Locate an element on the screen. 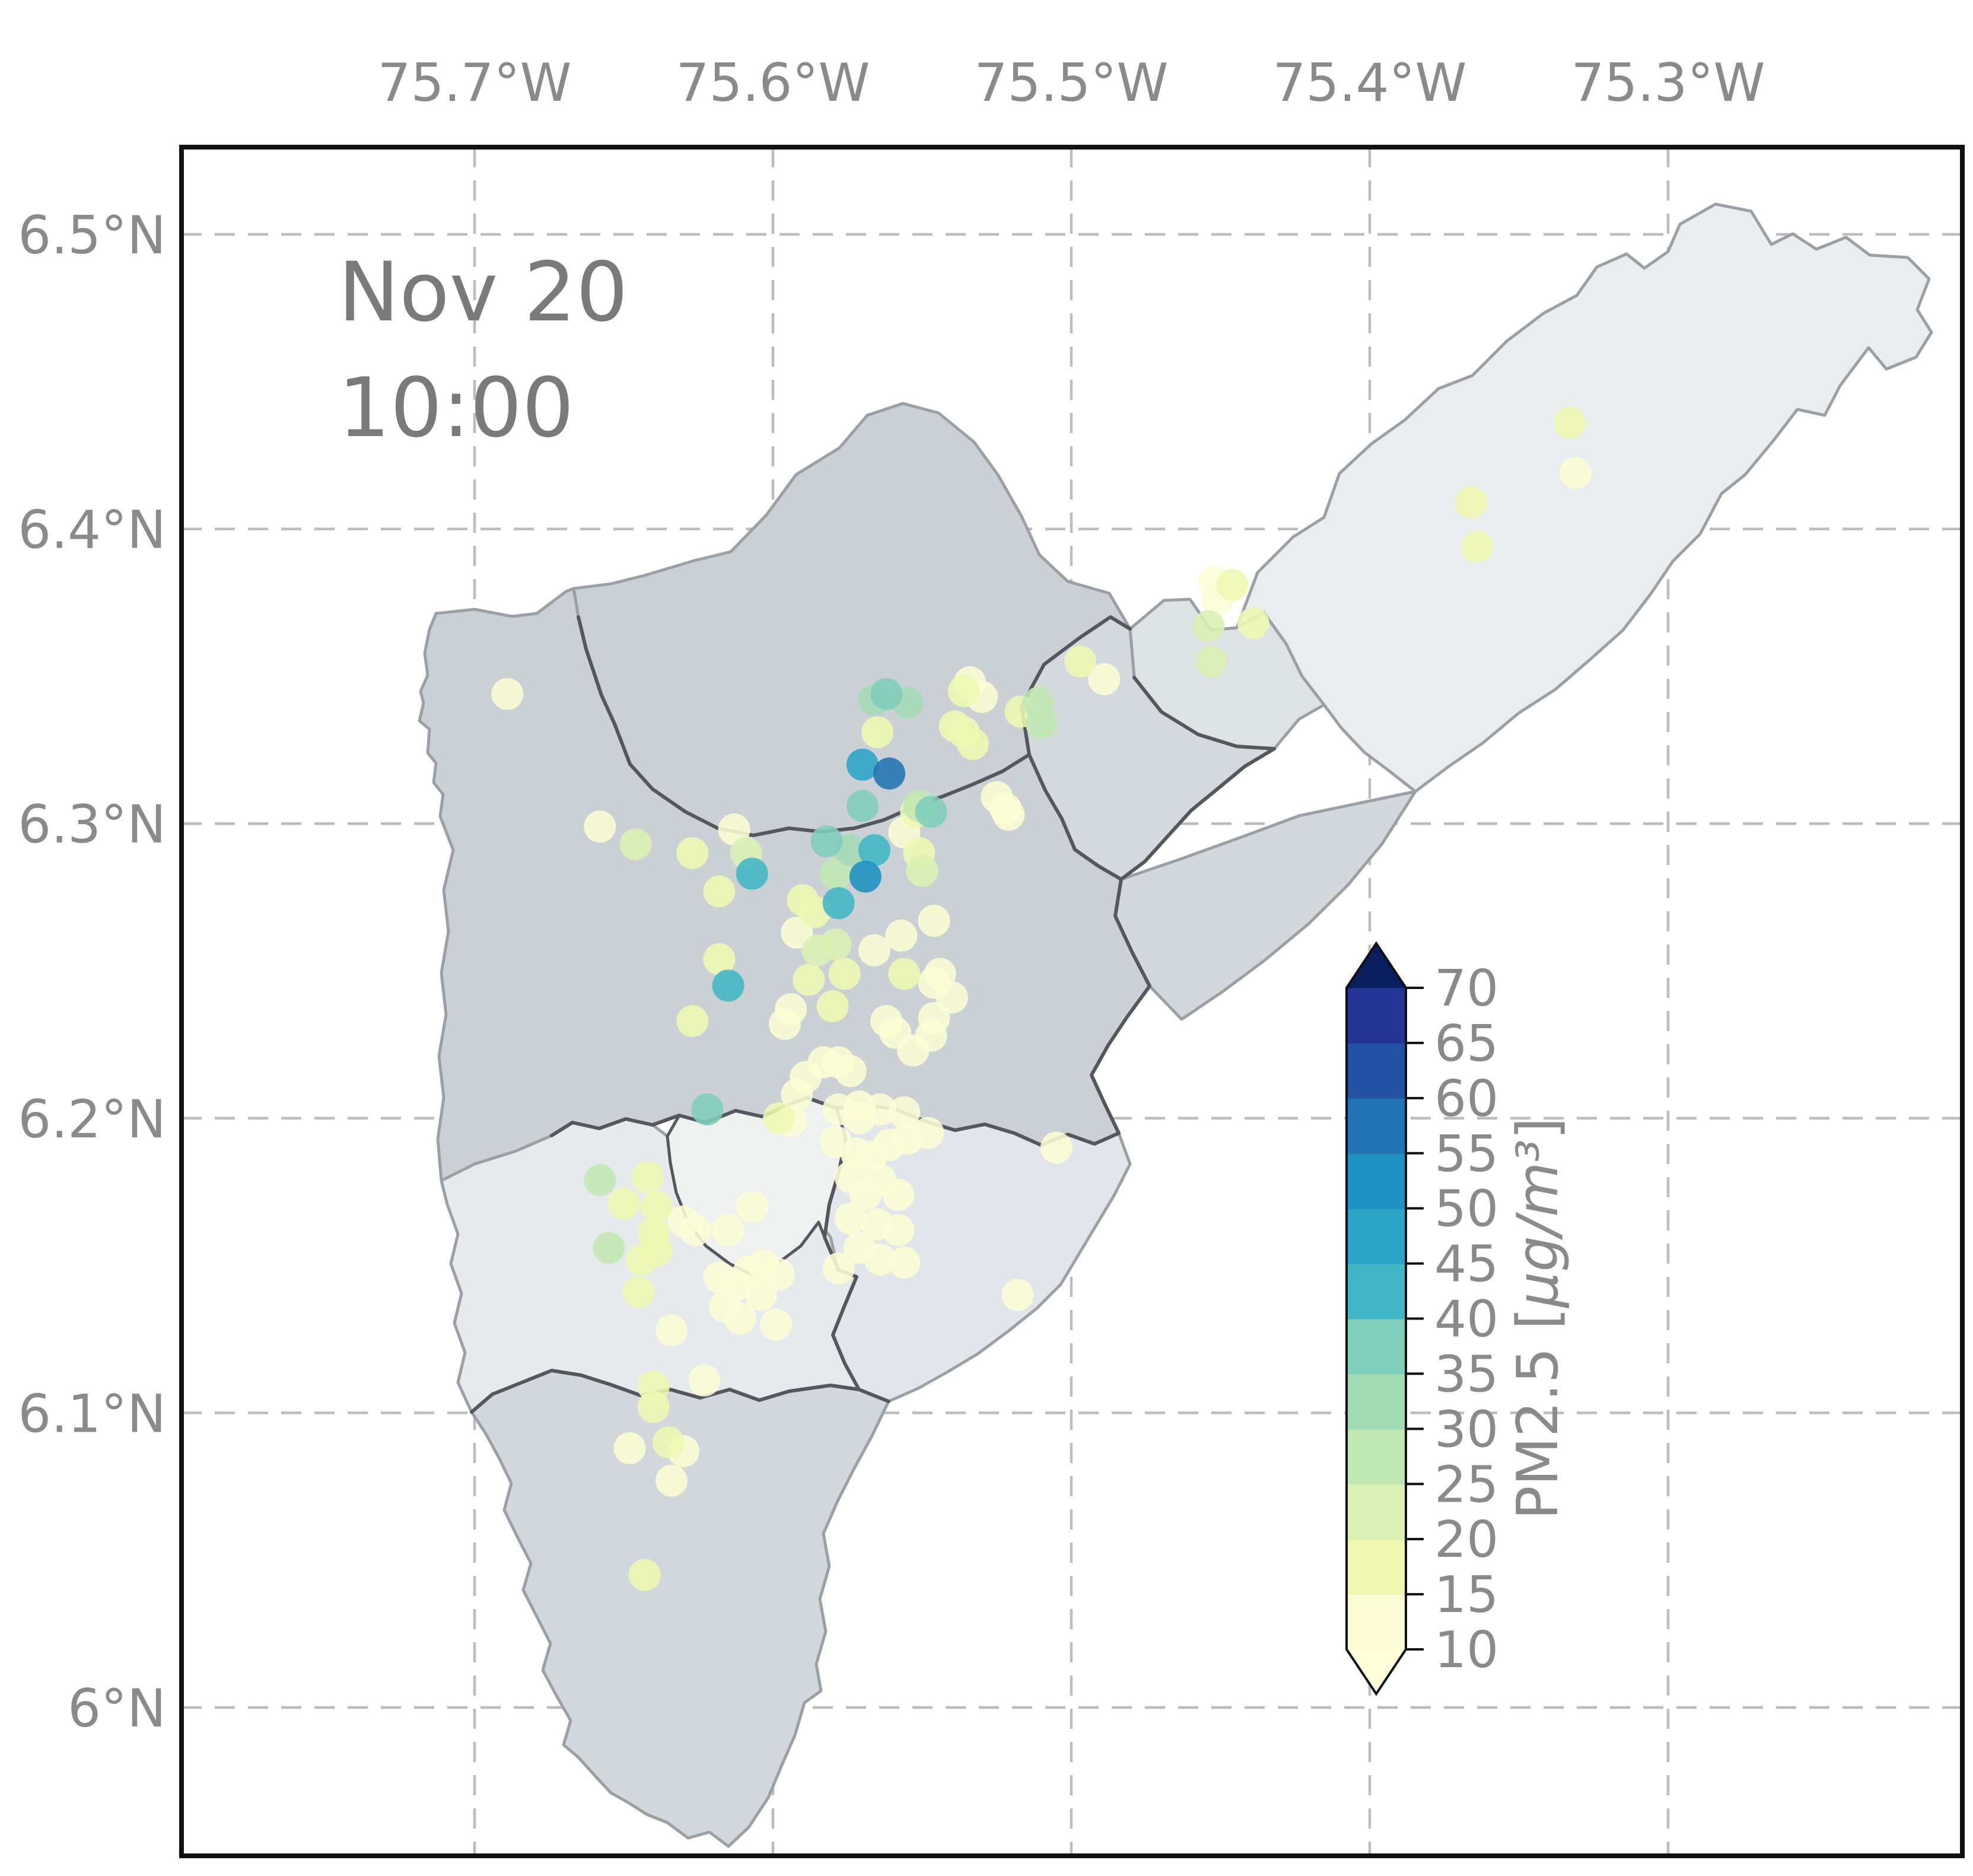  y-tick-label: 6.4°N is located at coordinates (92, 530).